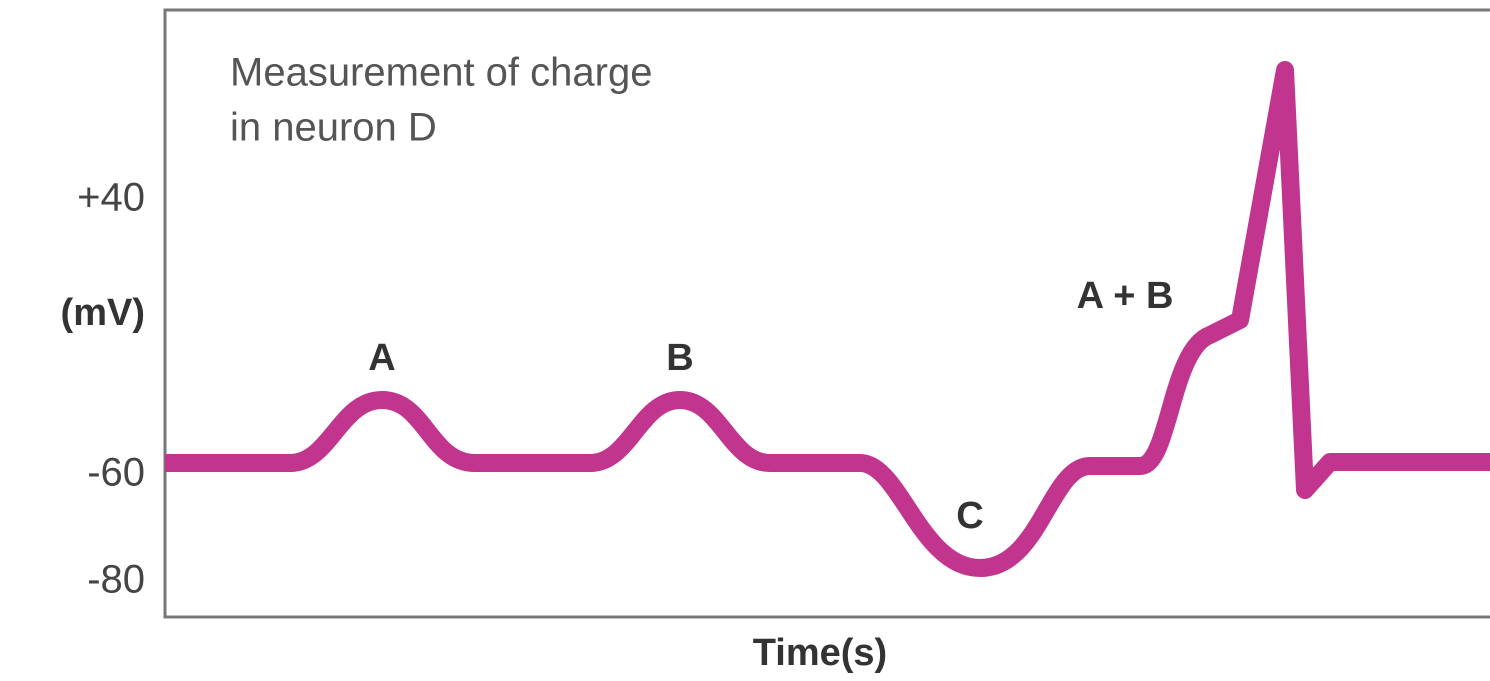 The width and height of the screenshot is (1490, 681). Describe the element at coordinates (441, 73) in the screenshot. I see `title-line: Measurement of charge` at that location.